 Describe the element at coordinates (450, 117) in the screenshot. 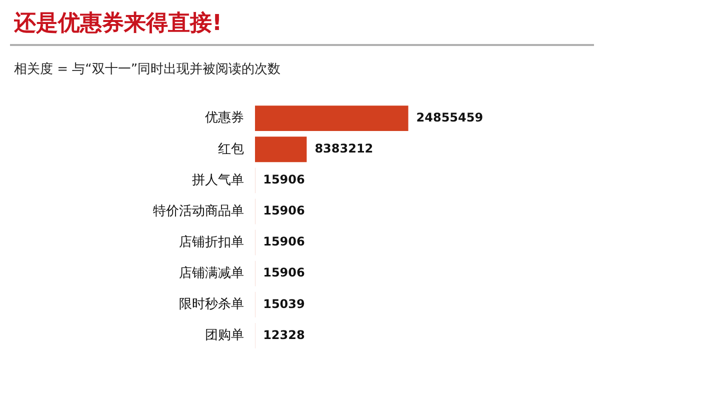

I see `data-label: 24855459` at that location.